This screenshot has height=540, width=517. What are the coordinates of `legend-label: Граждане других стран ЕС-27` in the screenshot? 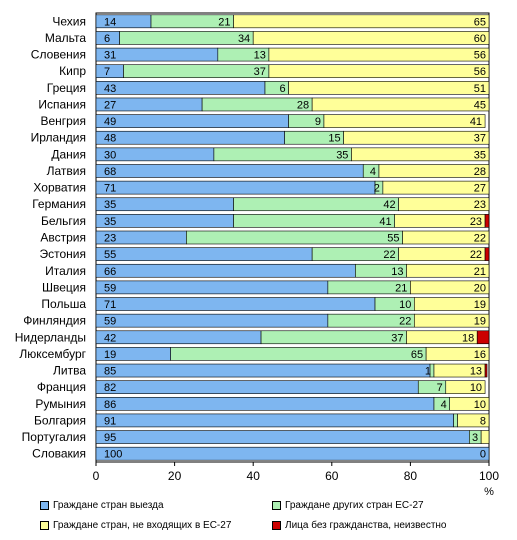 It's located at (354, 505).